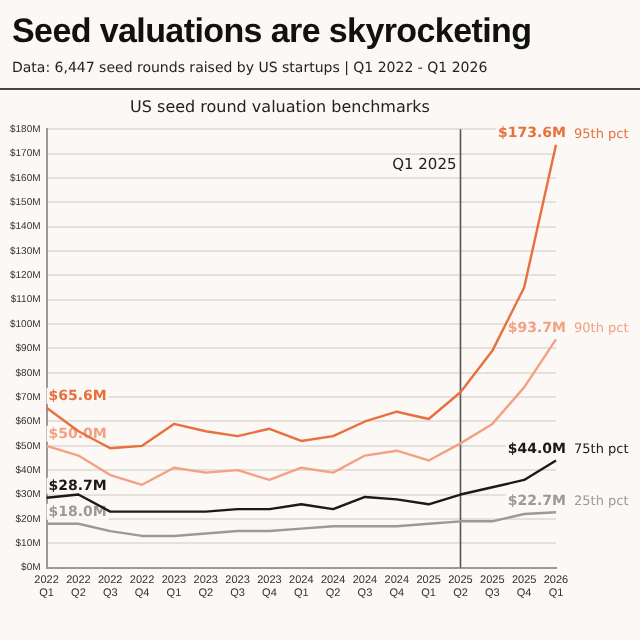 This screenshot has width=640, height=640. Describe the element at coordinates (273, 32) in the screenshot. I see `chart-title: Seed valuations are skyrocketing` at that location.